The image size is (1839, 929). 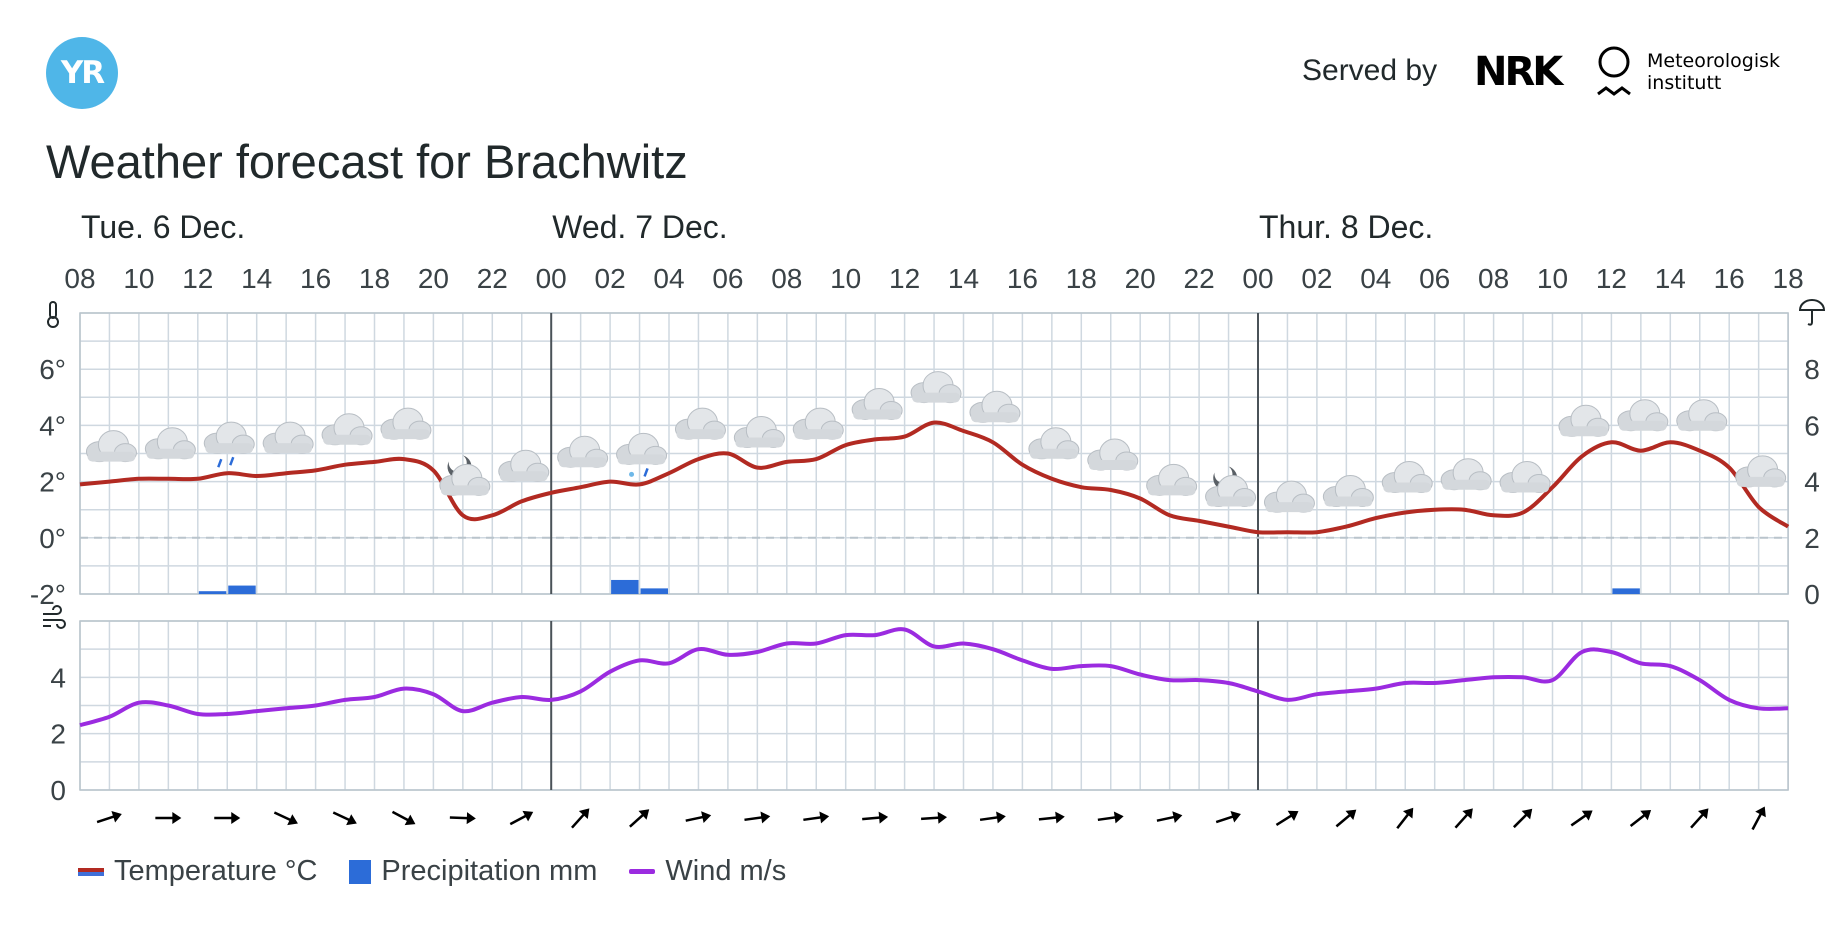 What do you see at coordinates (1081, 278) in the screenshot?
I see `hour-tick-label: 18` at bounding box center [1081, 278].